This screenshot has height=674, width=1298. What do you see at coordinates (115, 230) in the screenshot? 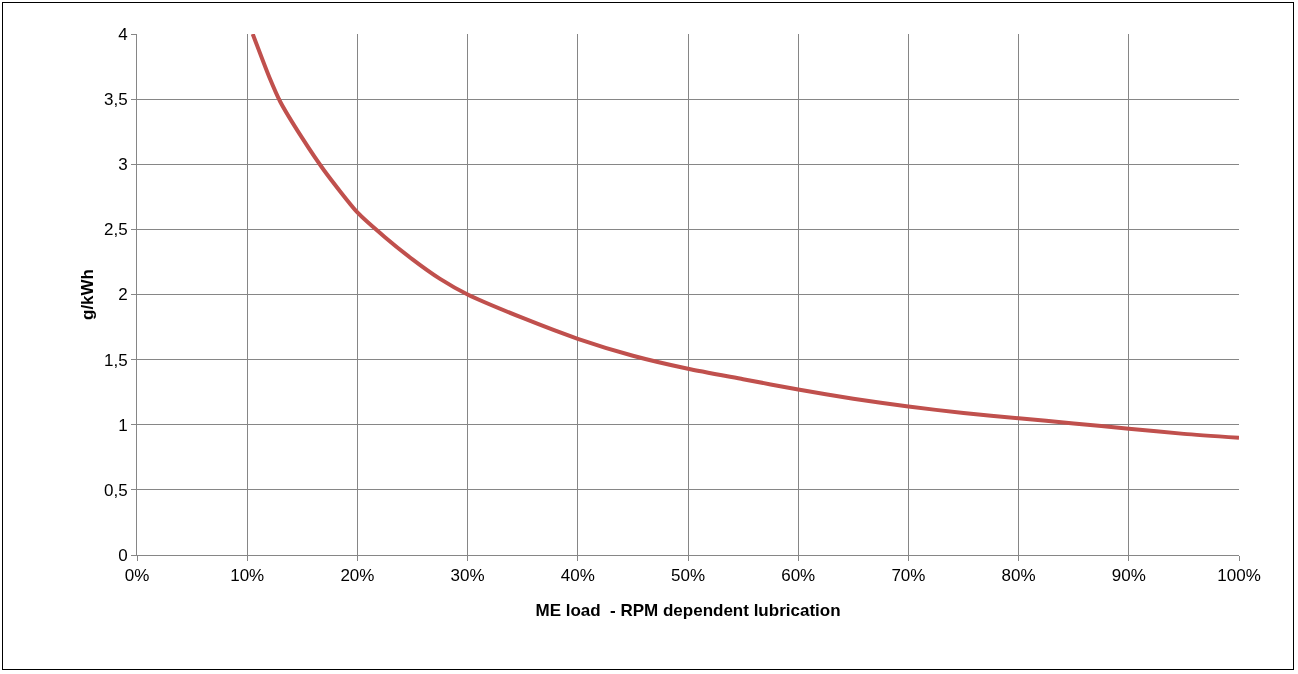
I see `y-tick-label: 2,5` at bounding box center [115, 230].